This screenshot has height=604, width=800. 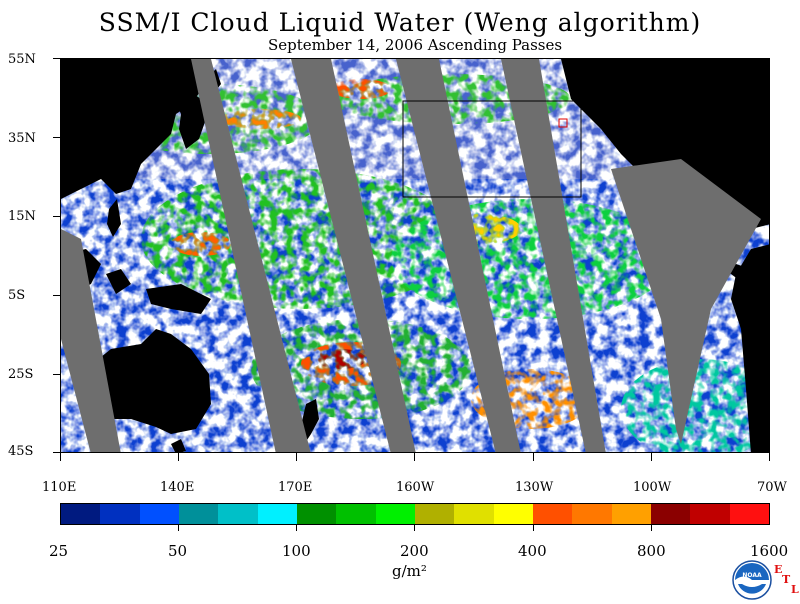 I want to click on lon-label-100w: 100W, so click(x=652, y=487).